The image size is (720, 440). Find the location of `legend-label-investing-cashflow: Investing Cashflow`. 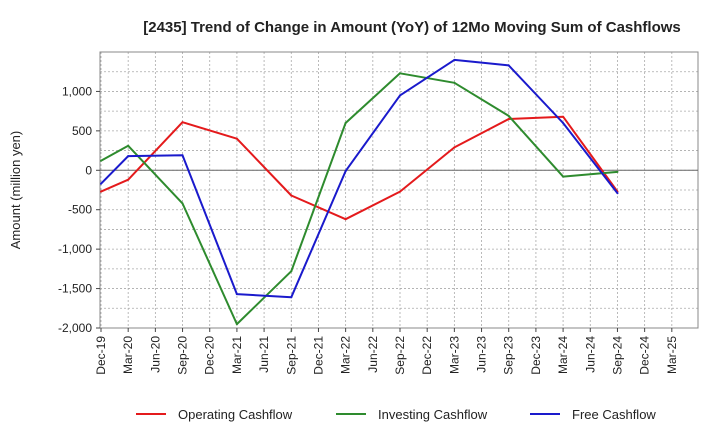

legend-label-investing-cashflow: Investing Cashflow is located at coordinates (433, 414).